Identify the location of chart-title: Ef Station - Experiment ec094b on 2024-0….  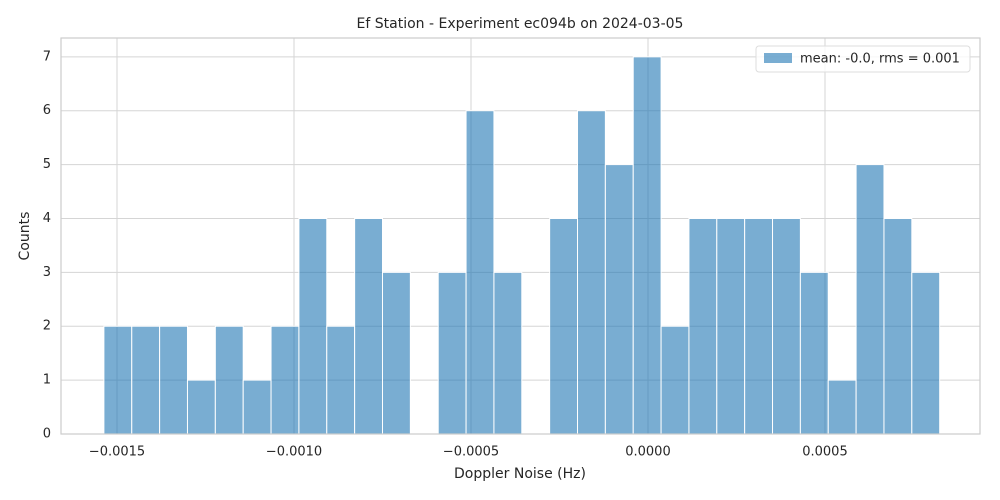
(520, 24).